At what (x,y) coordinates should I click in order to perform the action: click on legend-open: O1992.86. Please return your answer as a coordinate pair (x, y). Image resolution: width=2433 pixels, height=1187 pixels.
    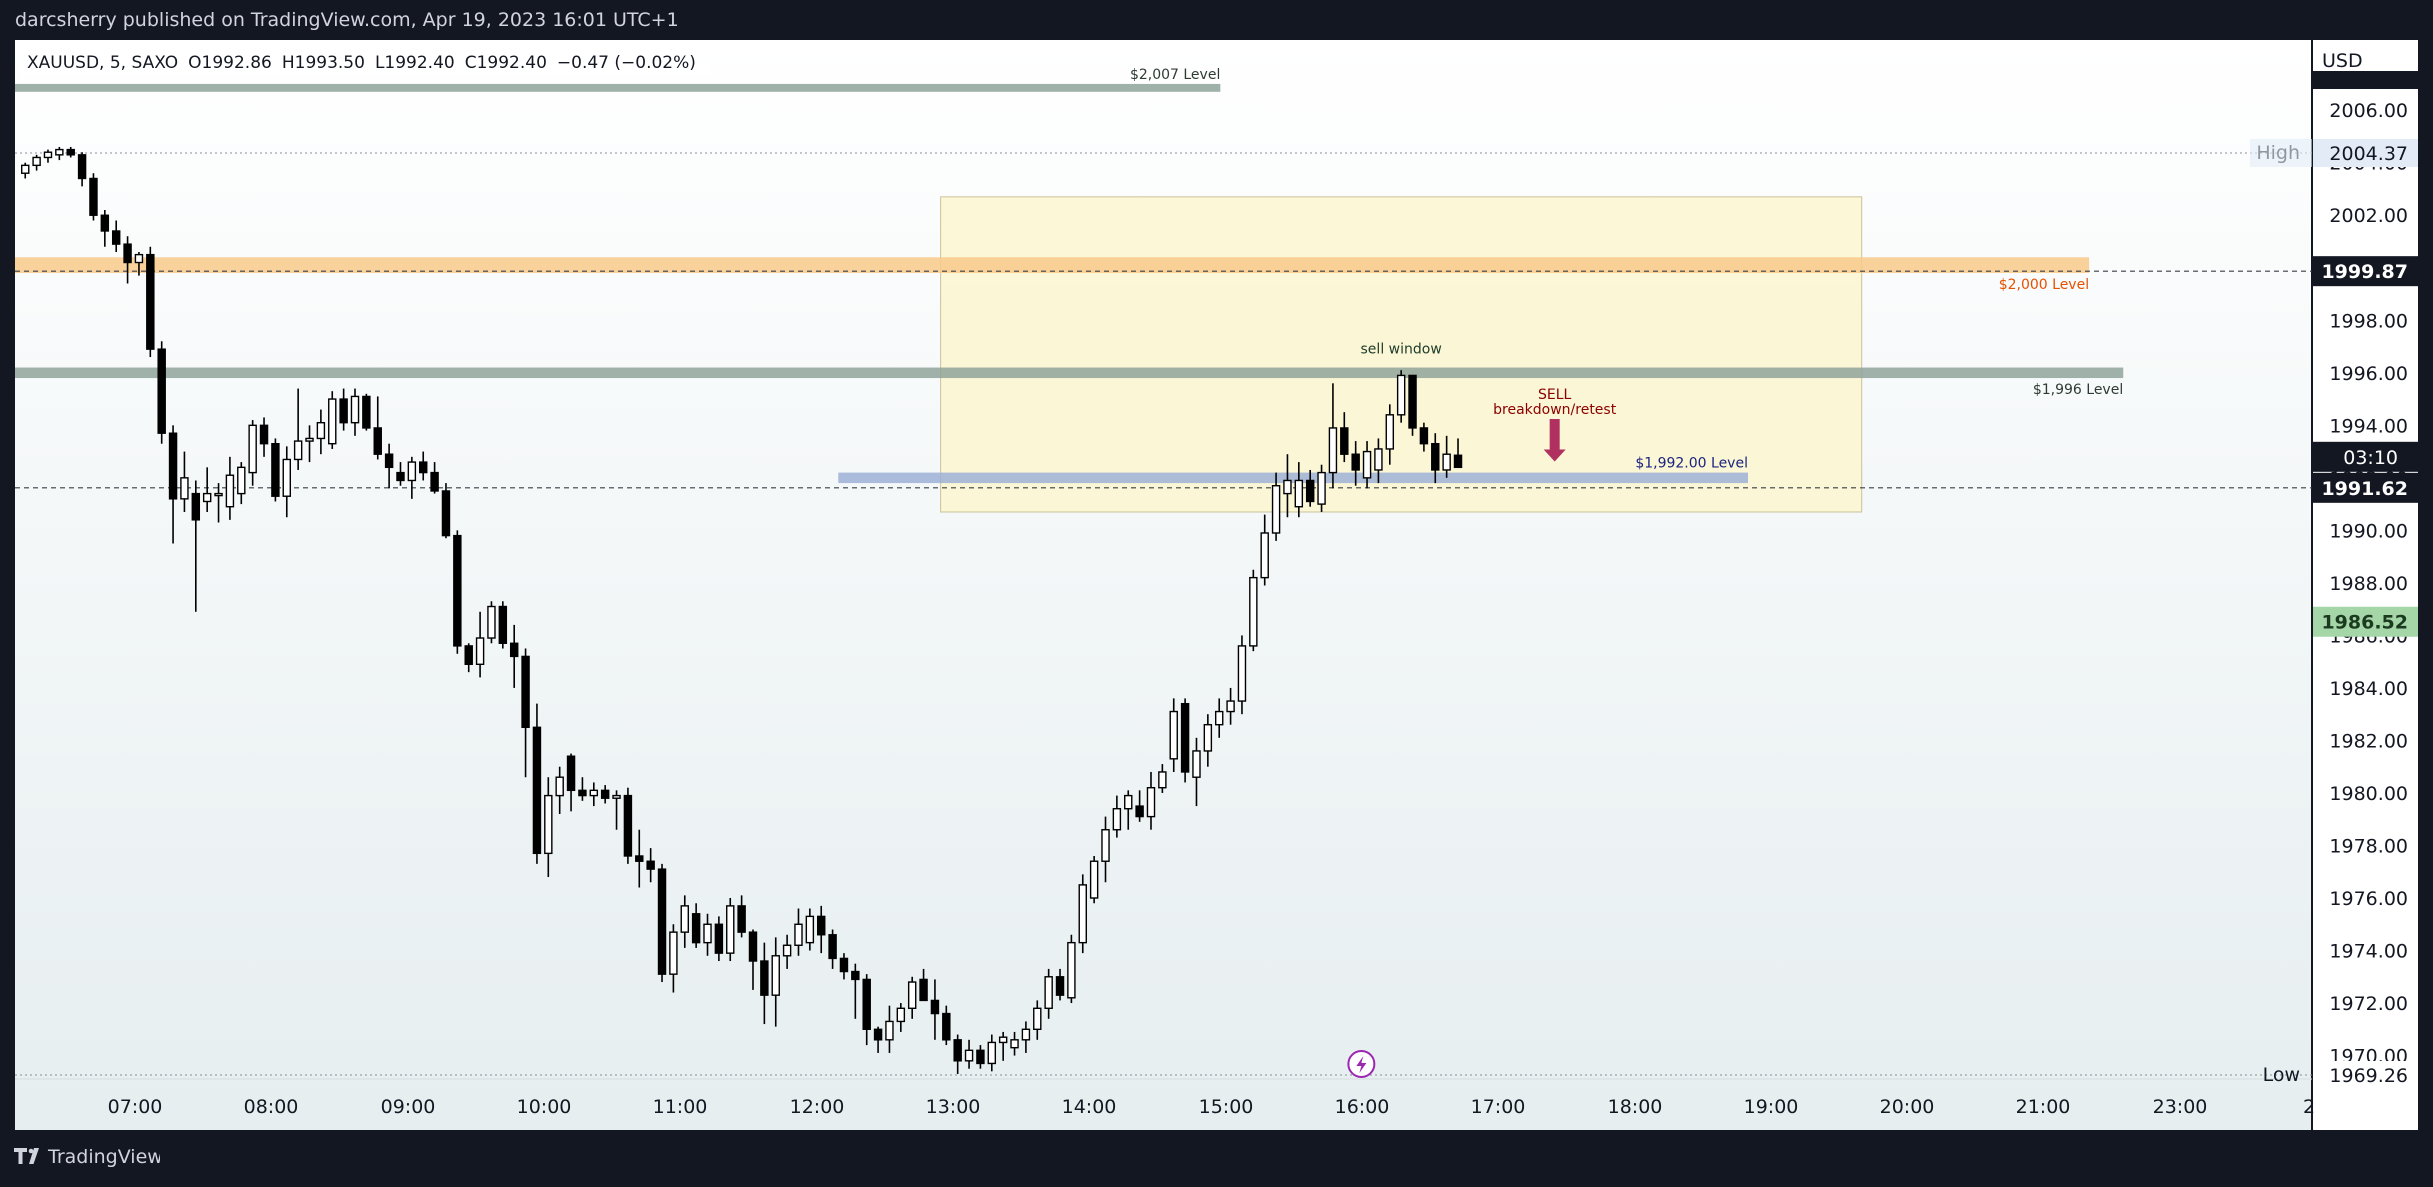
    Looking at the image, I should click on (230, 63).